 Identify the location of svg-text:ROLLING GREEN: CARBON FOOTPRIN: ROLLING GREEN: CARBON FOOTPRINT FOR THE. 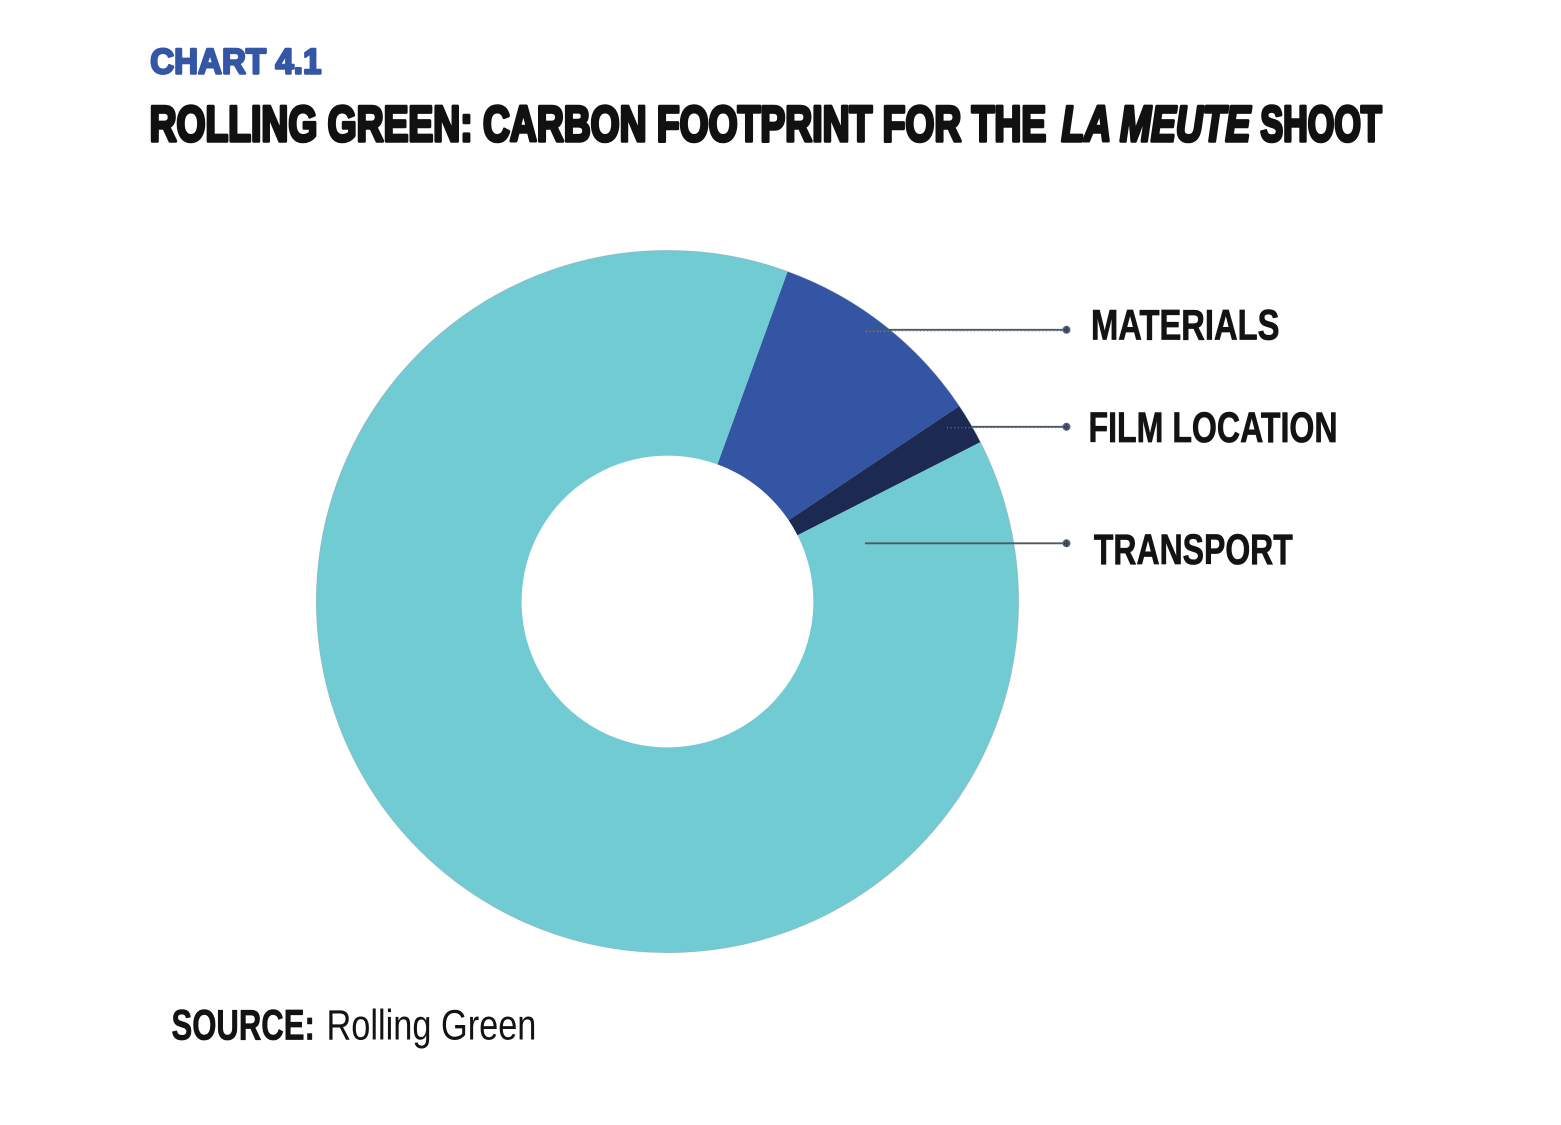
(598, 124).